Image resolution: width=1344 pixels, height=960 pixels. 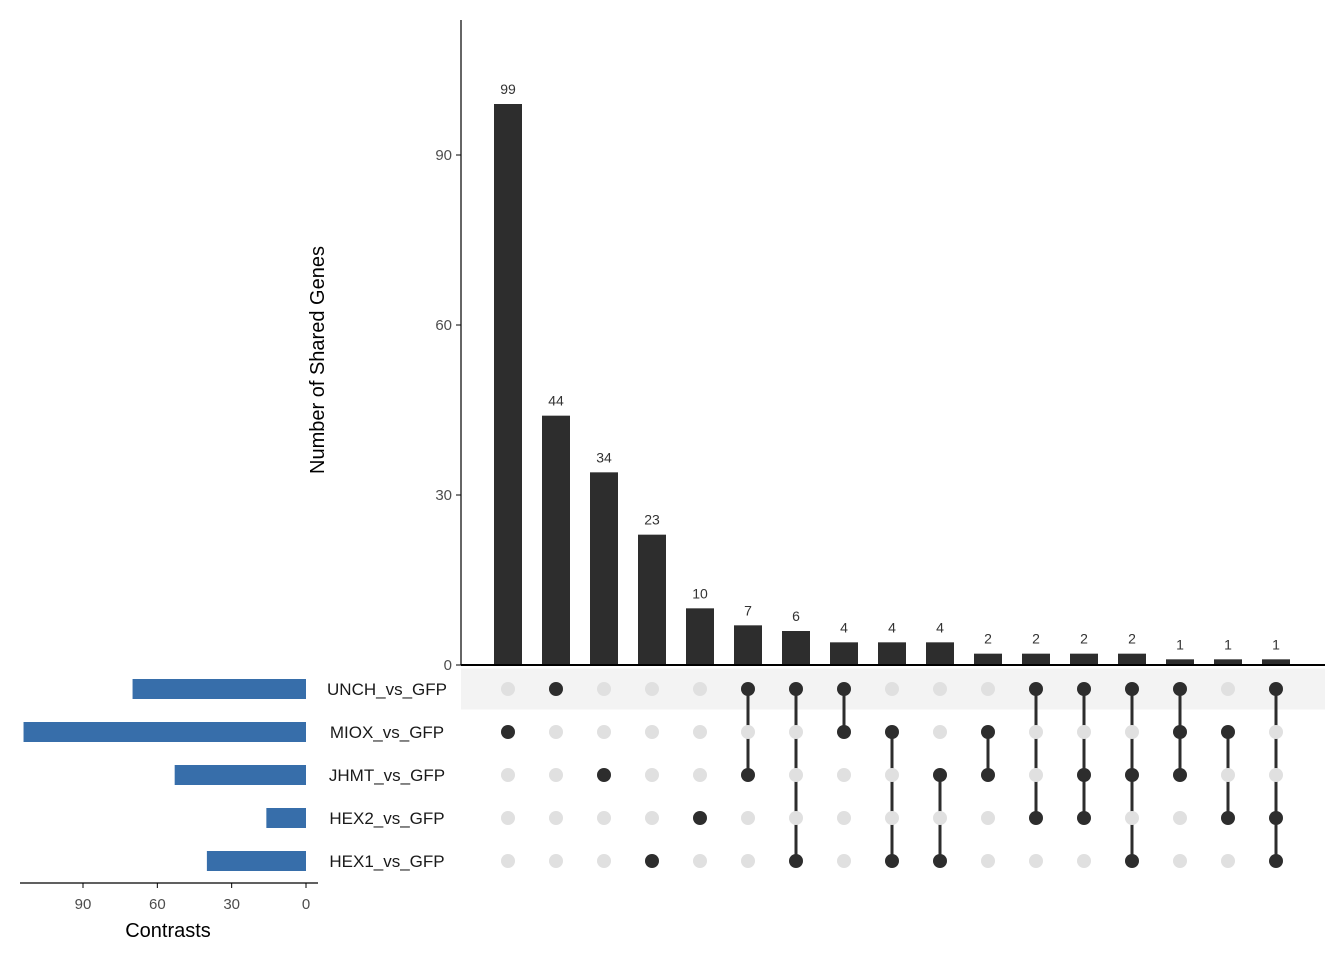 I want to click on intersection-matrix, so click(x=892, y=775).